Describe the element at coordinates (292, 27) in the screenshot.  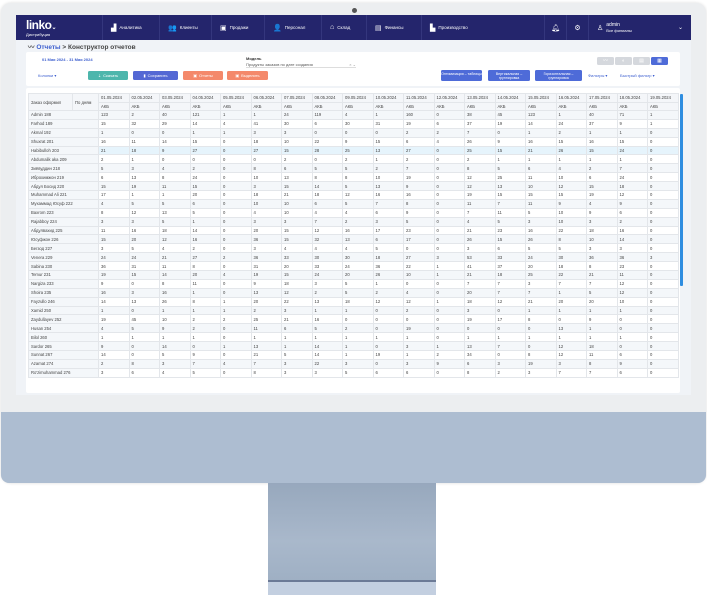
I see `nav-item-3: 👤 Персонал` at that location.